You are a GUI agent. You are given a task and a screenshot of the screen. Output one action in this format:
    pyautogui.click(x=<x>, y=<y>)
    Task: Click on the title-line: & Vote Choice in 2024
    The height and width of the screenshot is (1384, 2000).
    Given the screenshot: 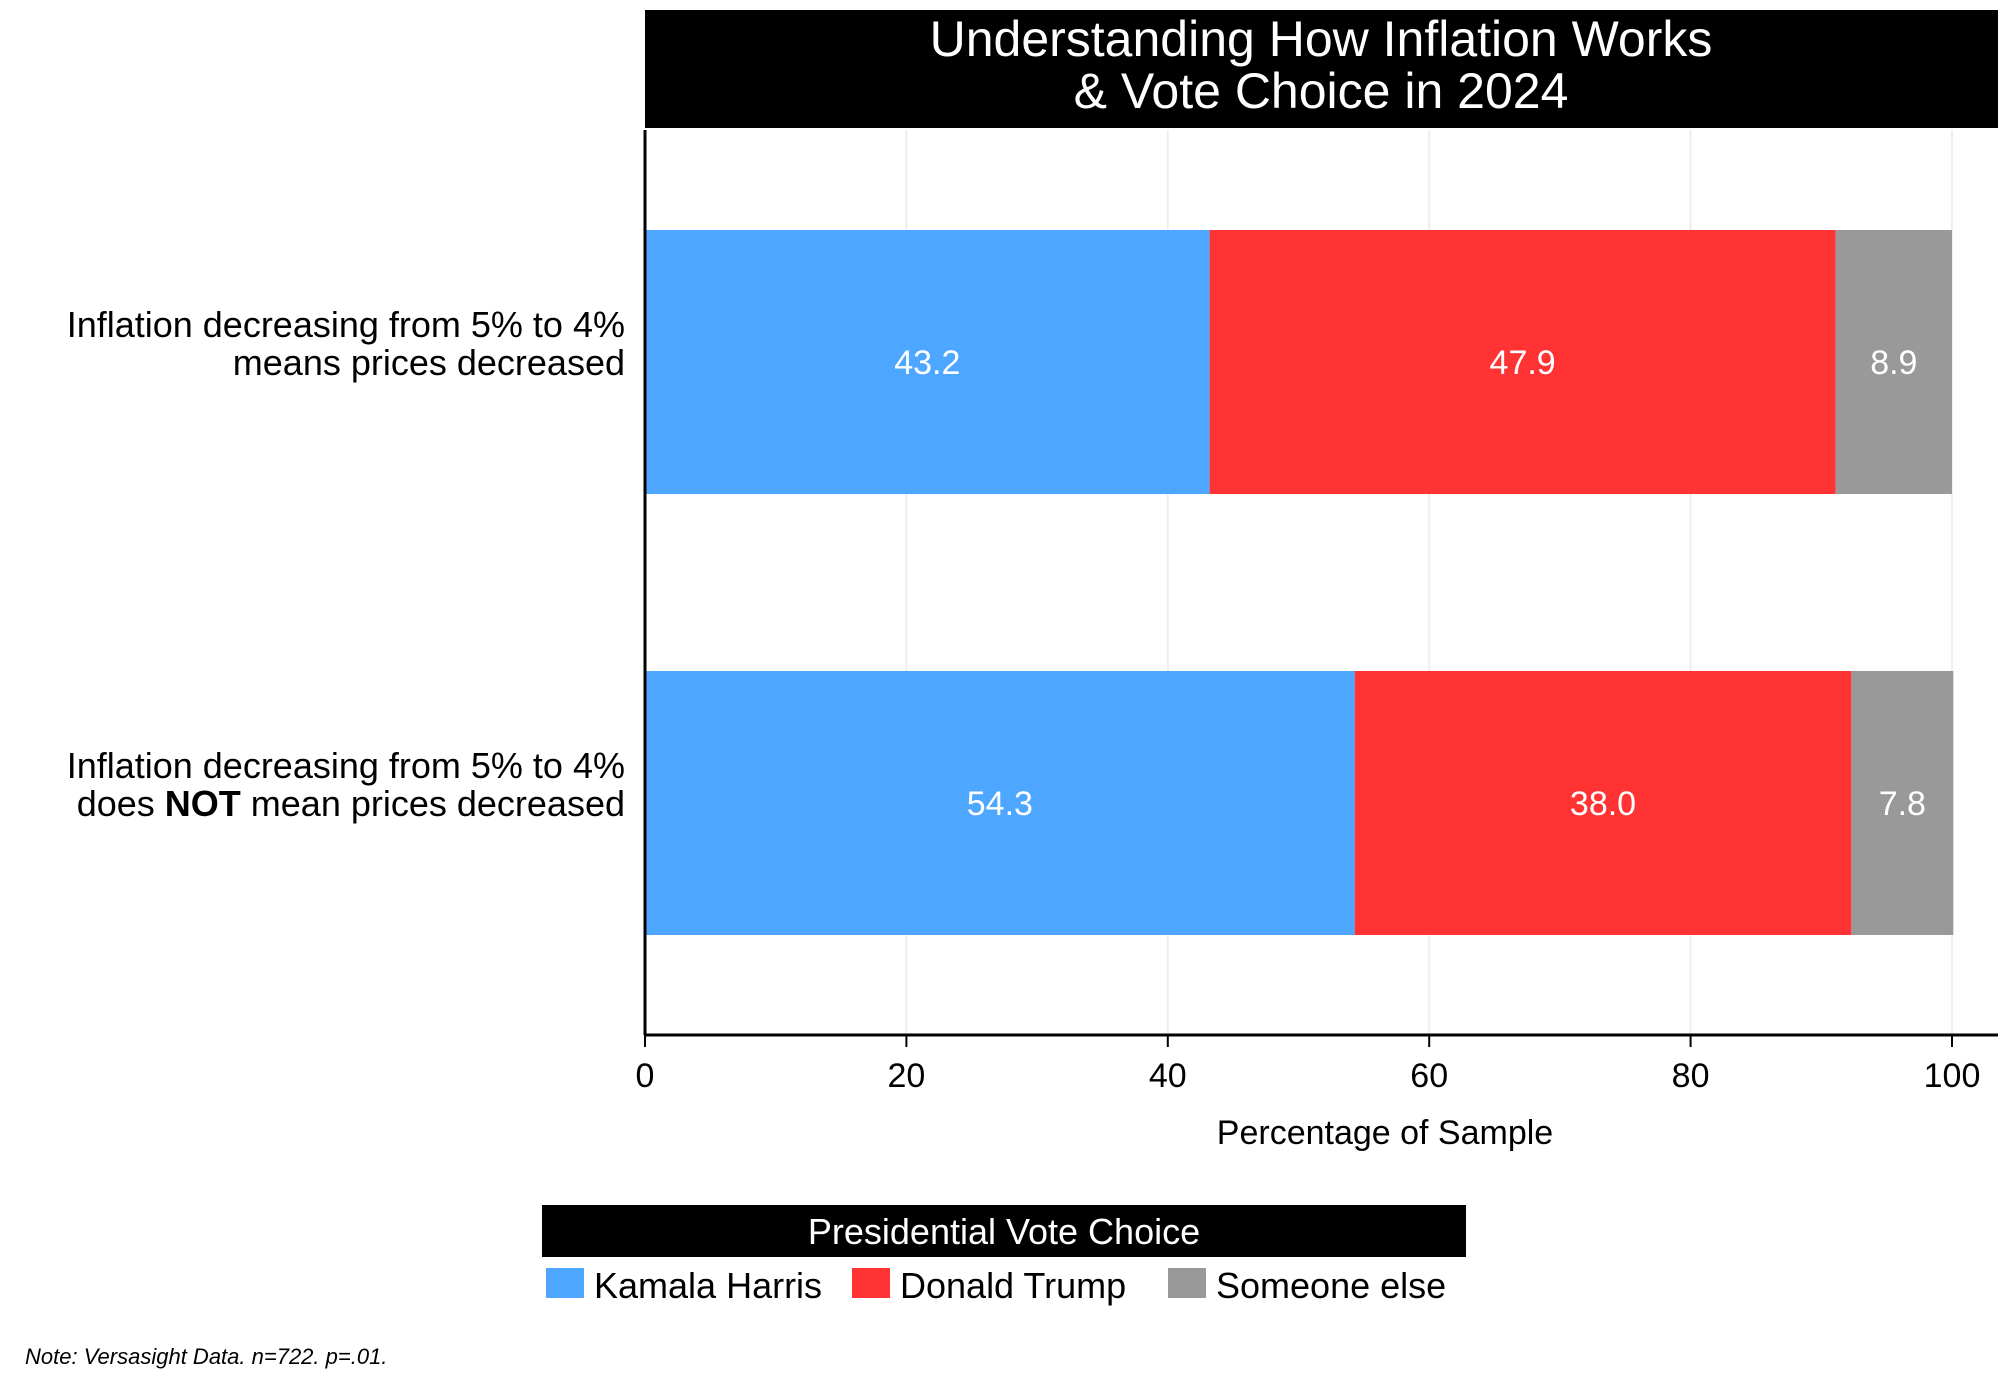 What is the action you would take?
    pyautogui.click(x=1321, y=91)
    